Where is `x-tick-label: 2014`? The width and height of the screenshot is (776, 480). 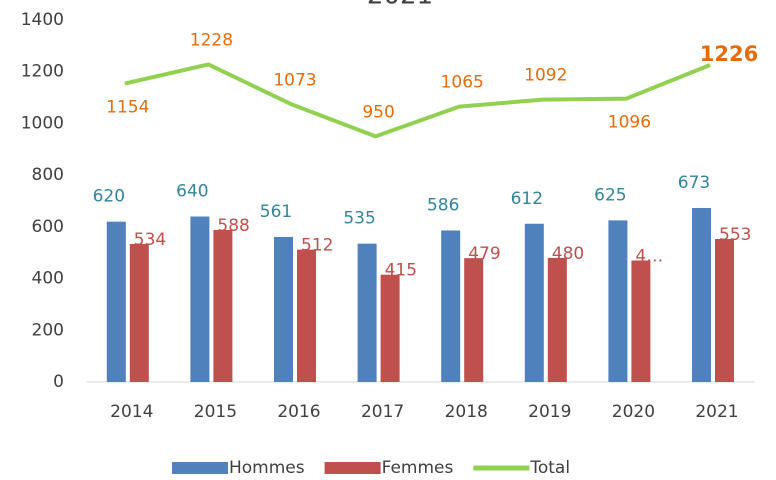
x-tick-label: 2014 is located at coordinates (131, 412).